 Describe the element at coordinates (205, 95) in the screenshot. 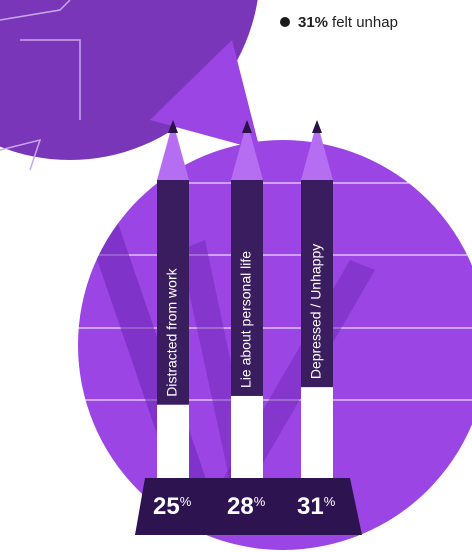

I see `bubble-tail` at that location.